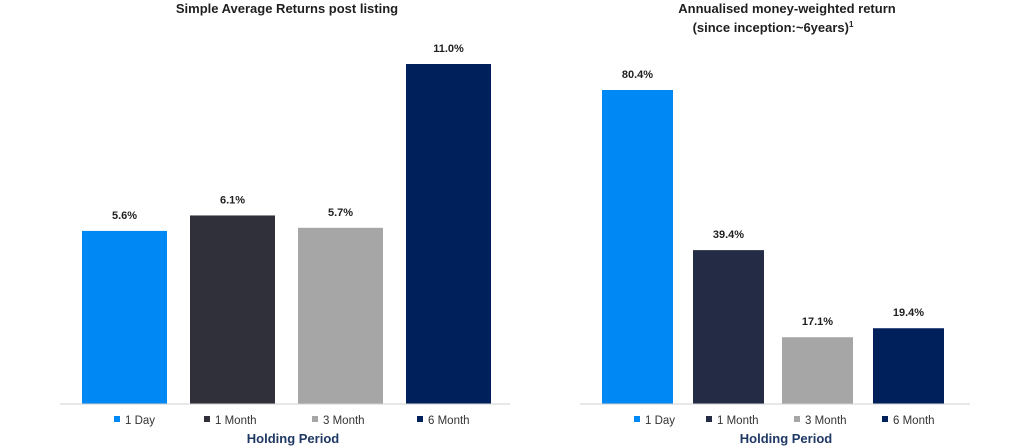  I want to click on left-legend-swatch-1-day, so click(117, 419).